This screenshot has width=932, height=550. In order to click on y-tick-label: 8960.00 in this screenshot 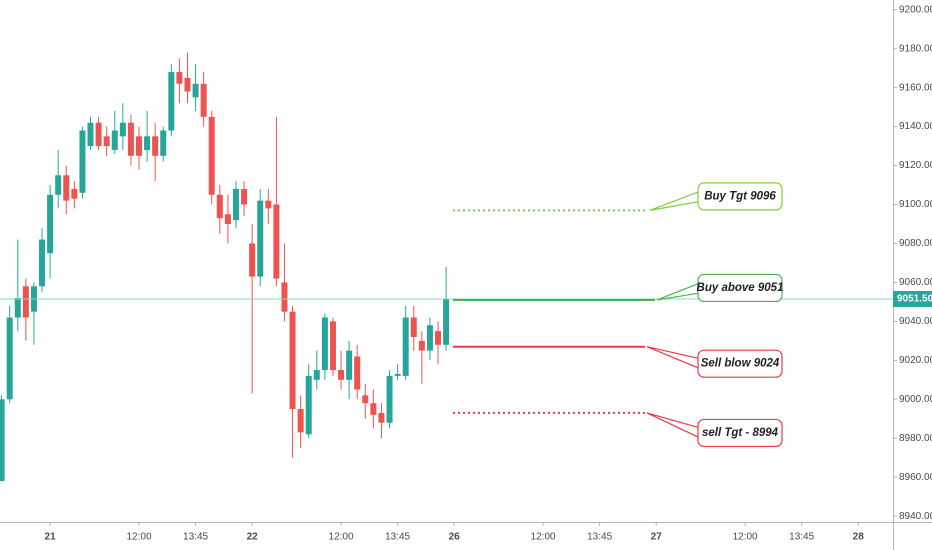, I will do `click(915, 477)`.